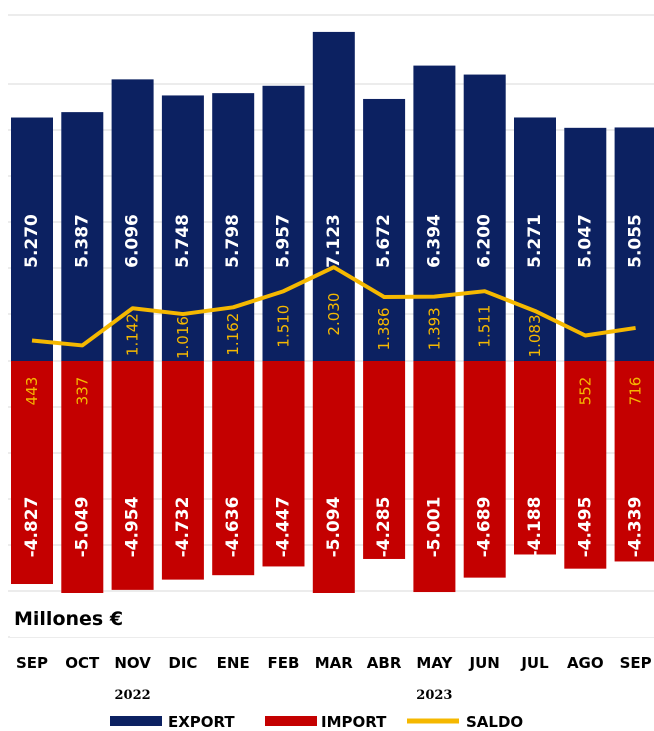 The image size is (654, 731). What do you see at coordinates (32, 391) in the screenshot?
I see `saldo-value-label: 443` at bounding box center [32, 391].